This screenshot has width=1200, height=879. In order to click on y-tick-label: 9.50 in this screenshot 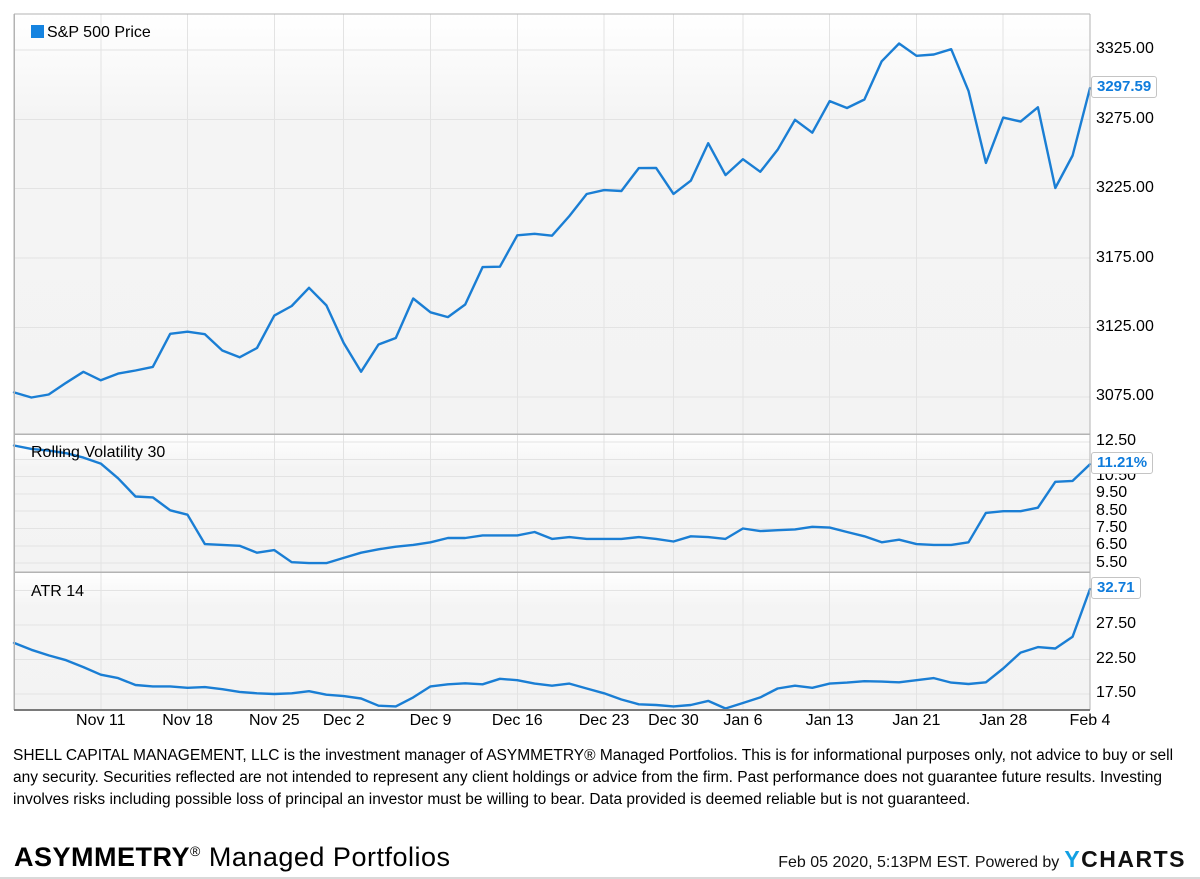, I will do `click(1112, 493)`.